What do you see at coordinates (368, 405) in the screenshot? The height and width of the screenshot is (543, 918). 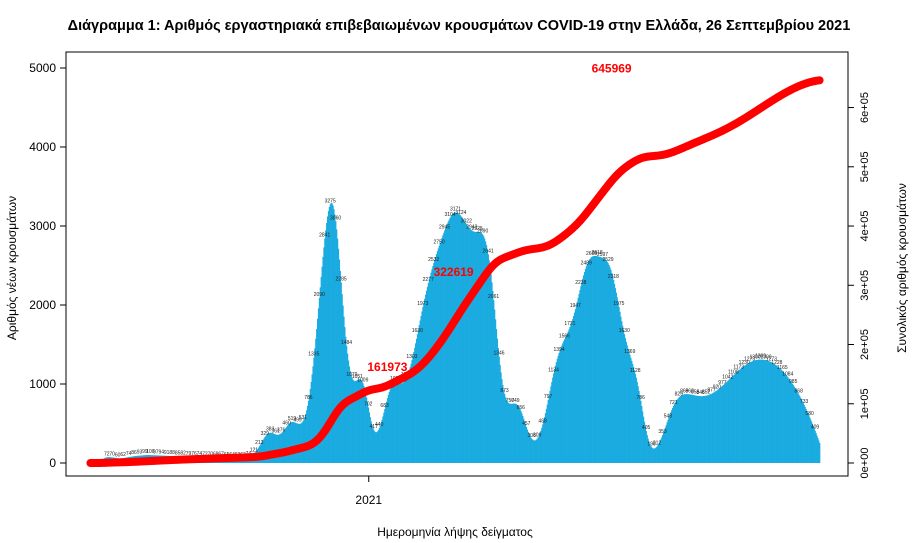 I see `bar-value-label: 702` at bounding box center [368, 405].